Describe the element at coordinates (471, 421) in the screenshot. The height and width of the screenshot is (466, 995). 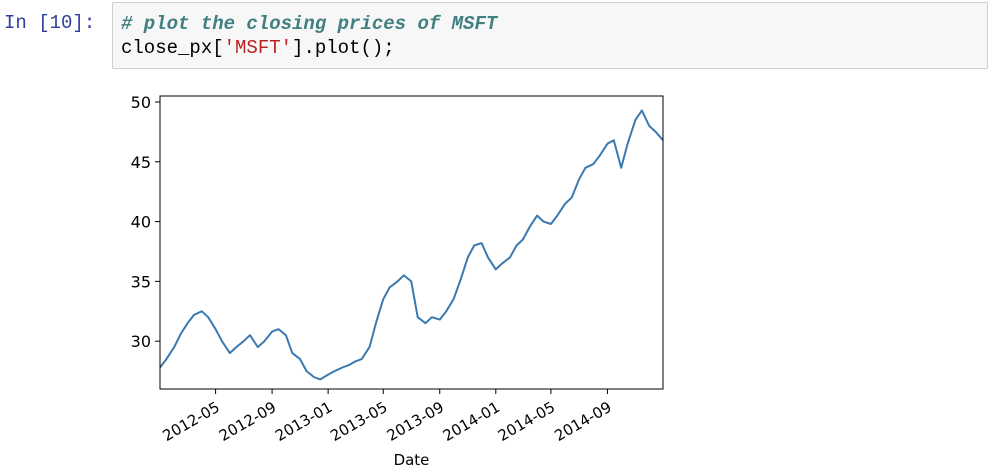
I see `x-tick-label: 2014-01` at that location.